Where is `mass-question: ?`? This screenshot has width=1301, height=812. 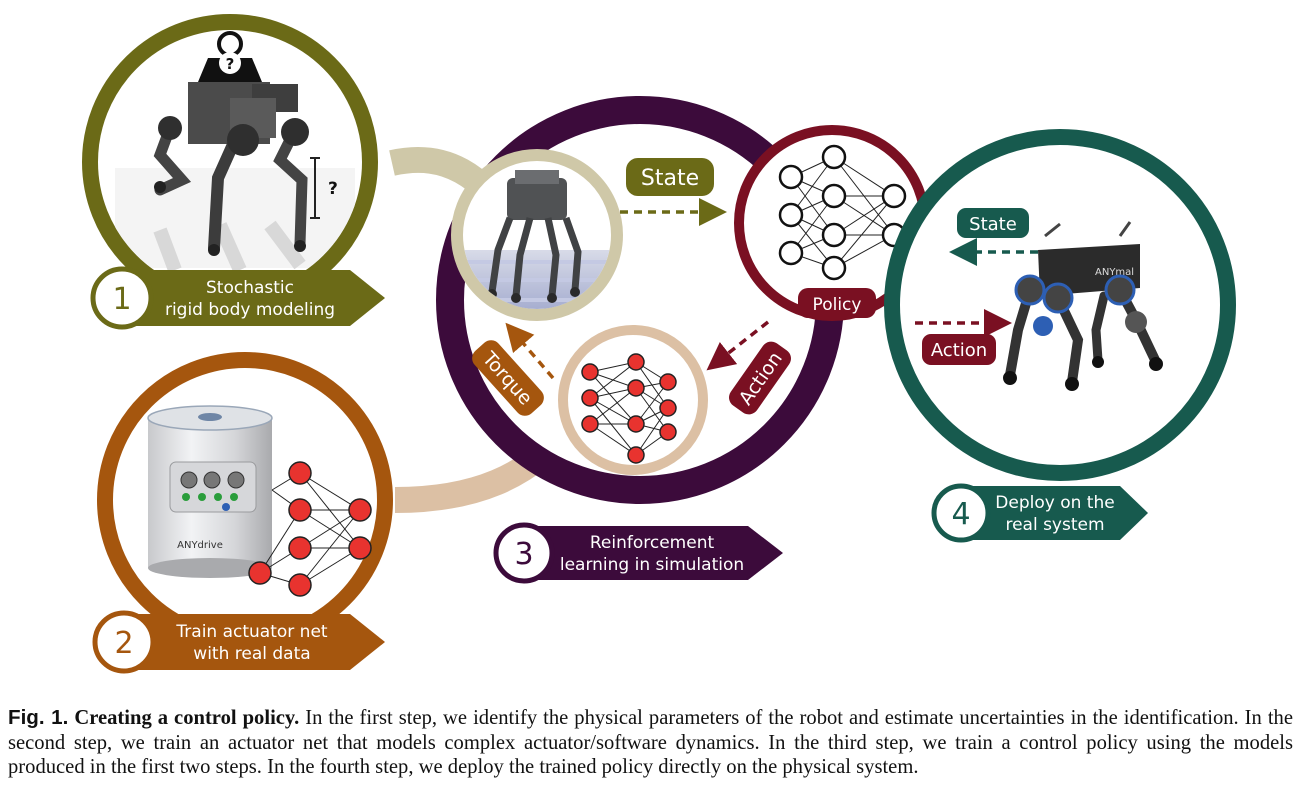 mass-question: ? is located at coordinates (230, 64).